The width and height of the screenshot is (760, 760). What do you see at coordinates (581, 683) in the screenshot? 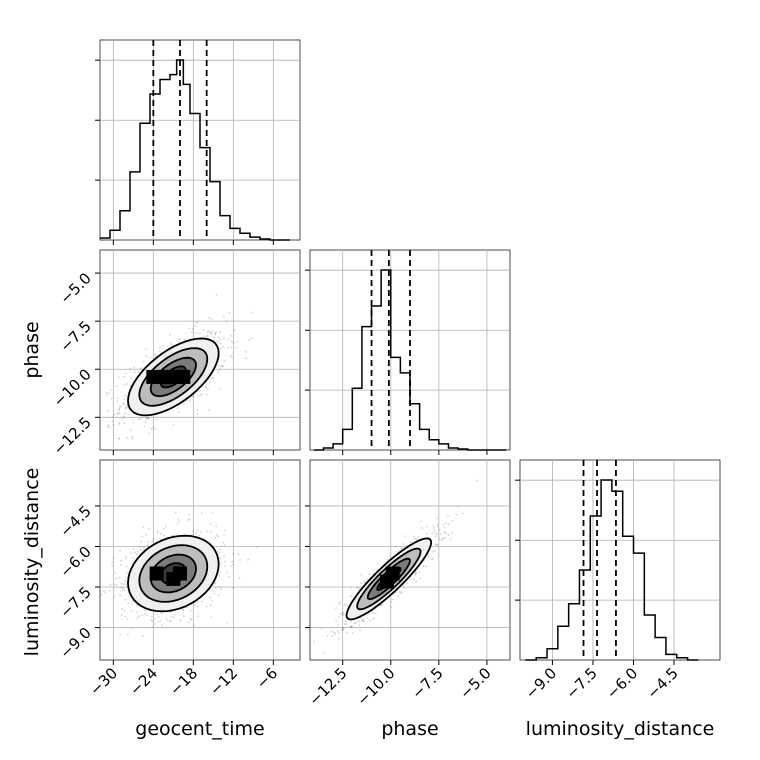
I see `x-tick-label: −7.5` at bounding box center [581, 683].